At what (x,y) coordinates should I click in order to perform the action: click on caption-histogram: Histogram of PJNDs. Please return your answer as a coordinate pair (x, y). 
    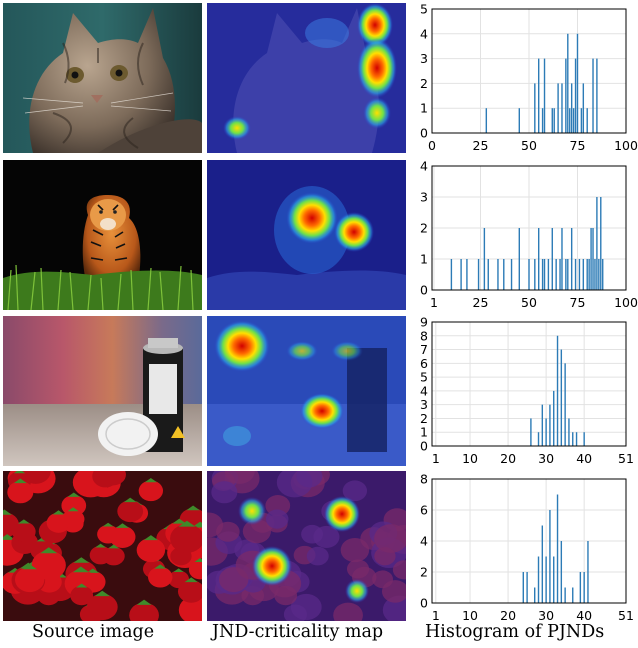
    Looking at the image, I should click on (515, 632).